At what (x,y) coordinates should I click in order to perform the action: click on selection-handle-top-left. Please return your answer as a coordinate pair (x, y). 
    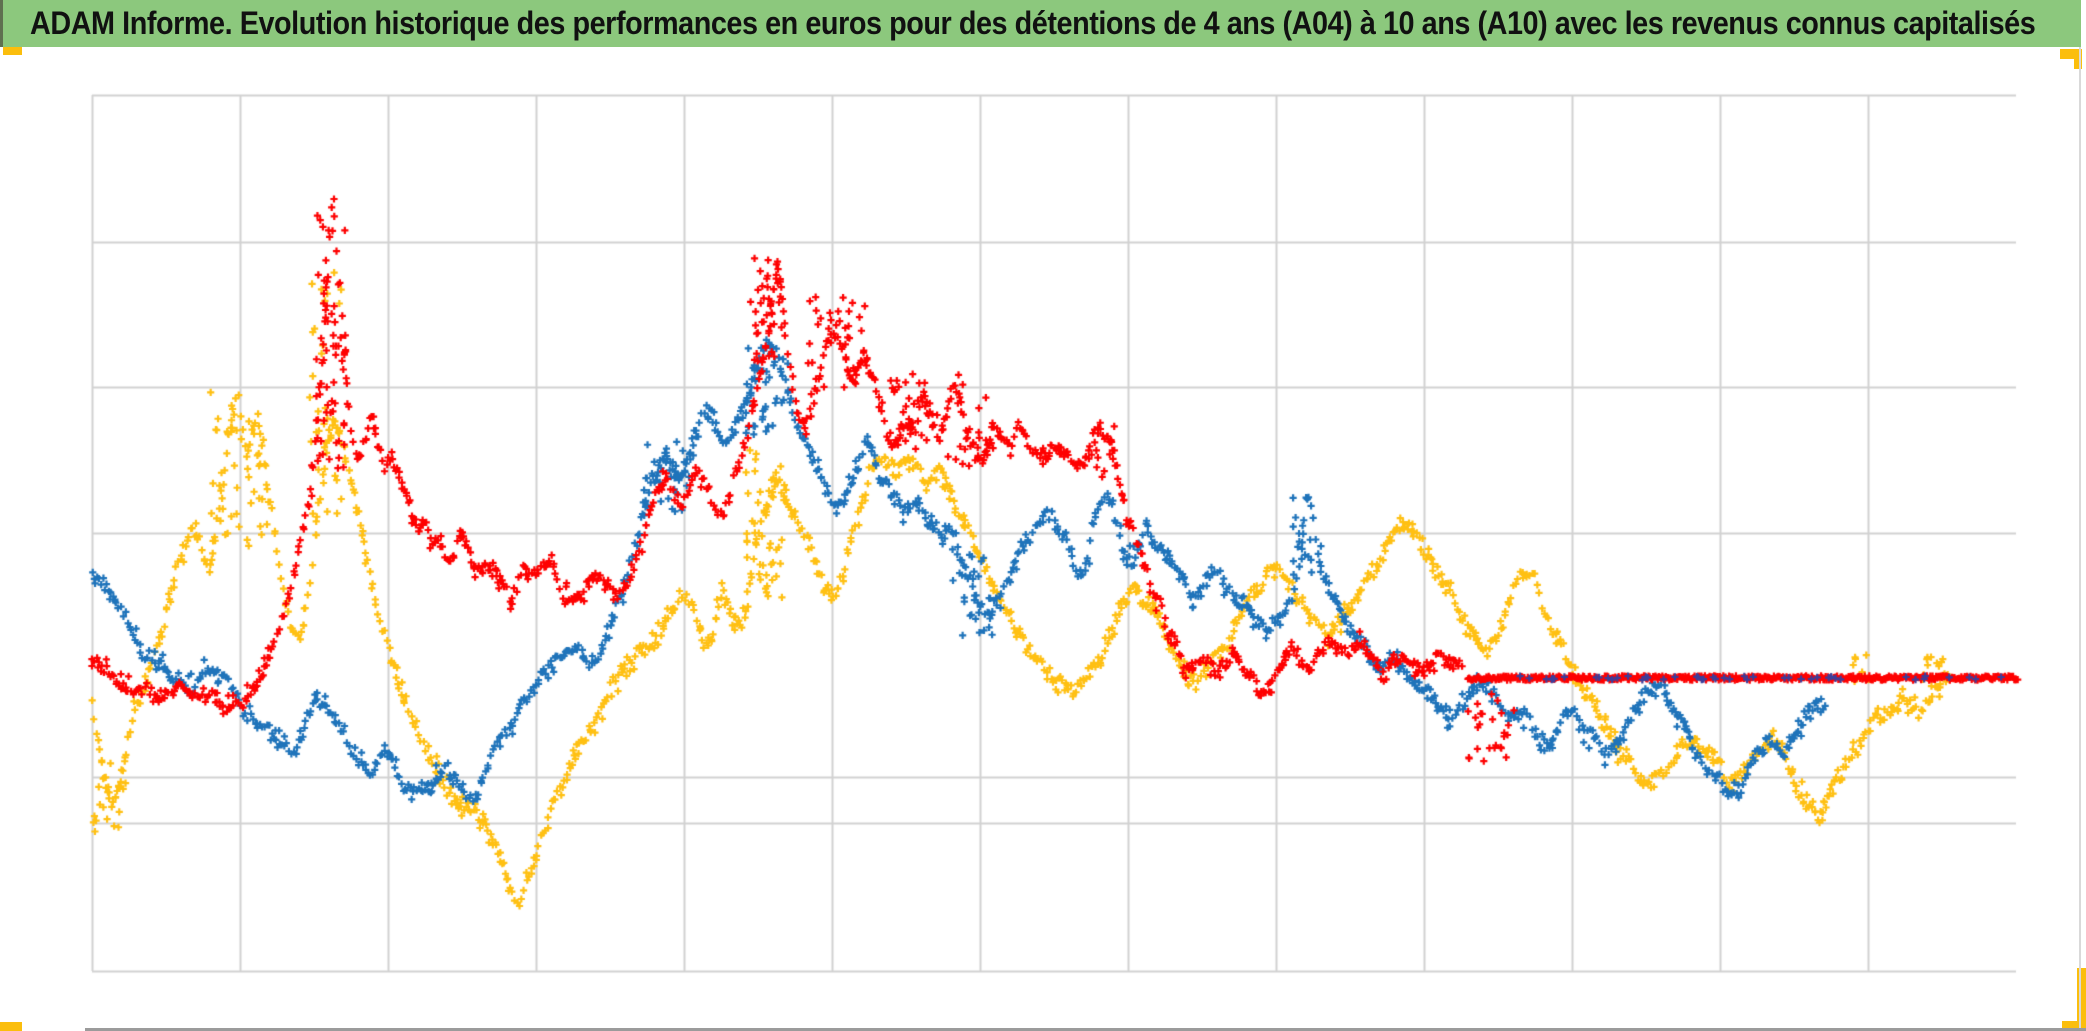
    Looking at the image, I should click on (12, 51).